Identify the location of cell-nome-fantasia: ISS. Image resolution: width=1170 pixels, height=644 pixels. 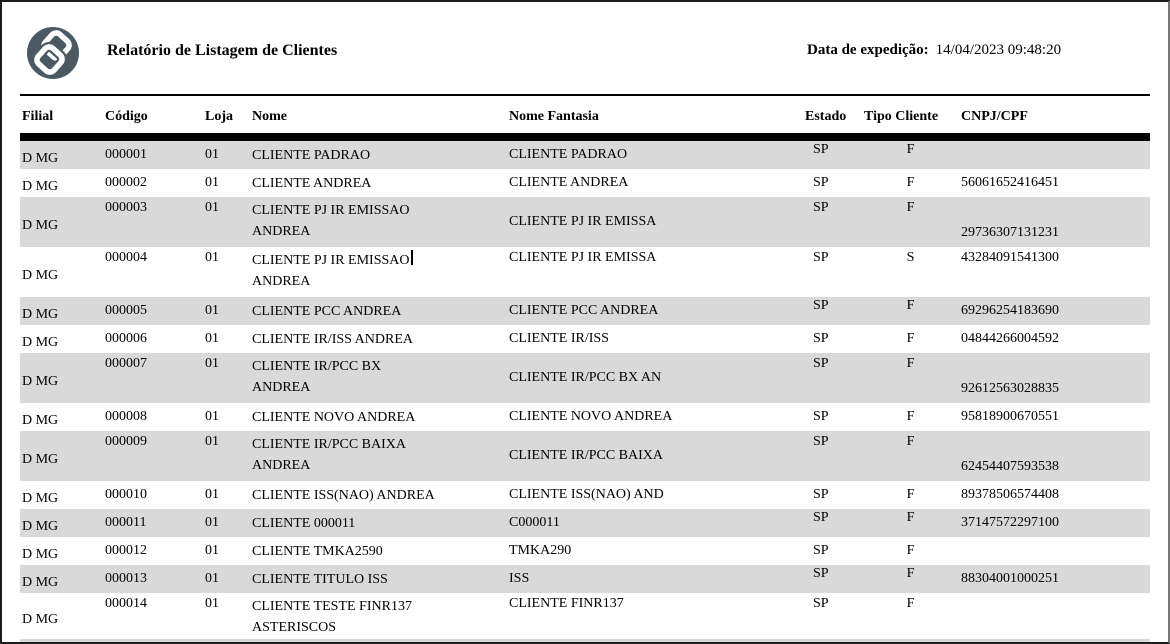
(519, 578).